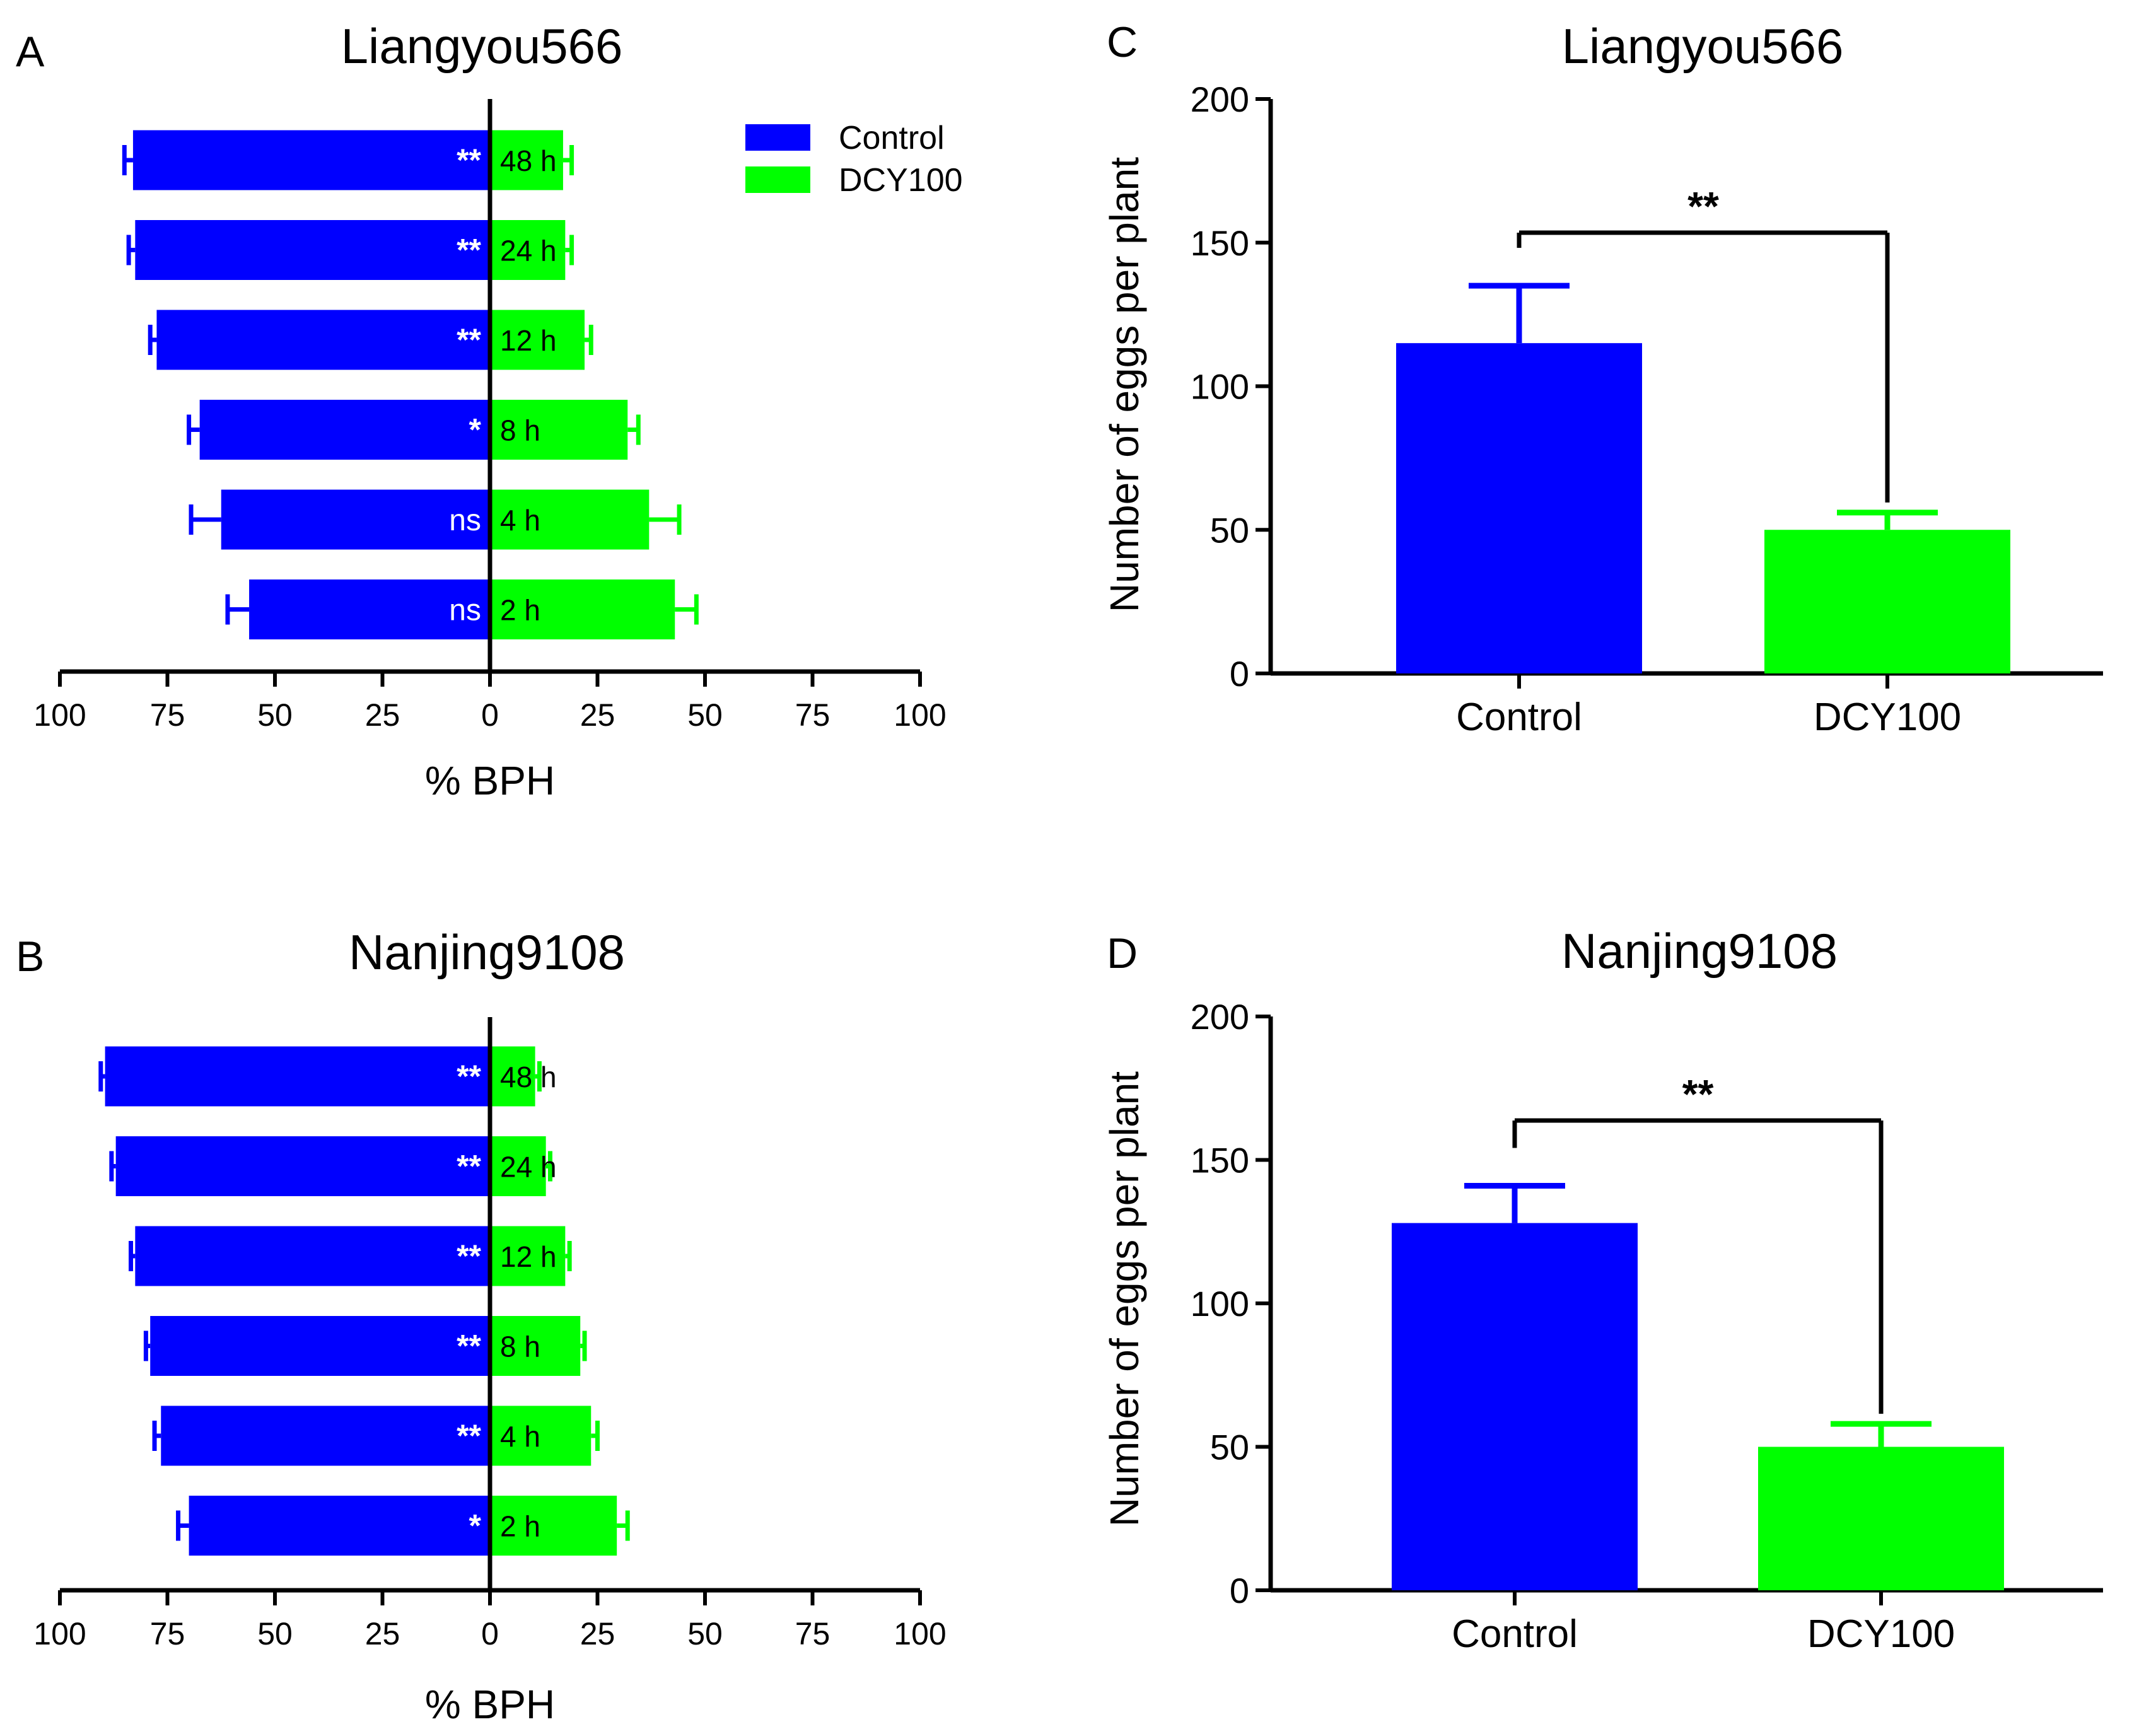  Describe the element at coordinates (1124, 1299) in the screenshot. I see `panel-d-y-axis-label: Number of eggs per plant` at that location.